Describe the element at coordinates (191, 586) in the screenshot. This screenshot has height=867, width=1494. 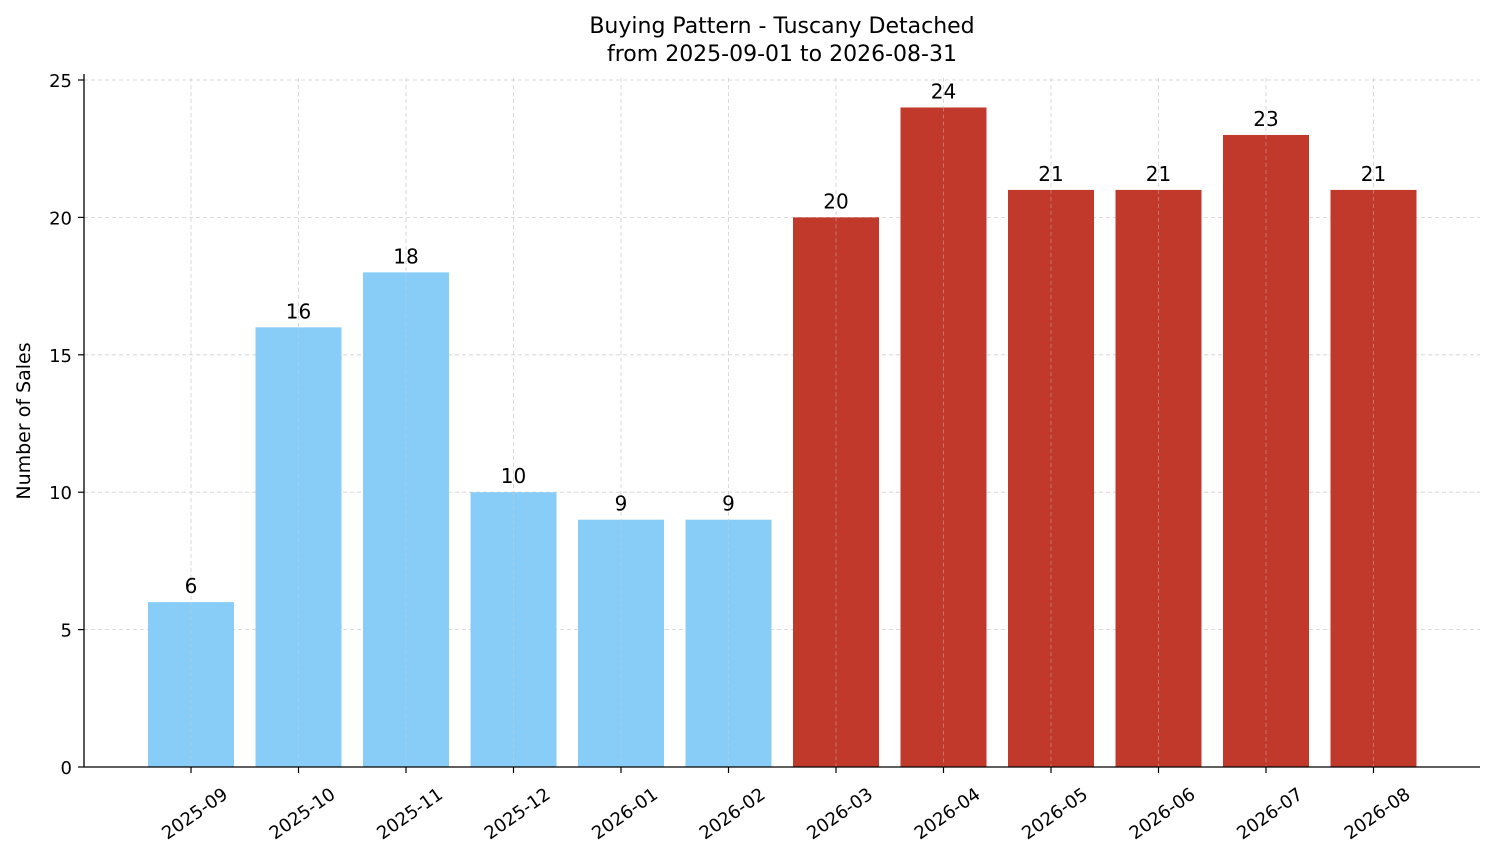
I see `data-label-2025-09: 6` at that location.